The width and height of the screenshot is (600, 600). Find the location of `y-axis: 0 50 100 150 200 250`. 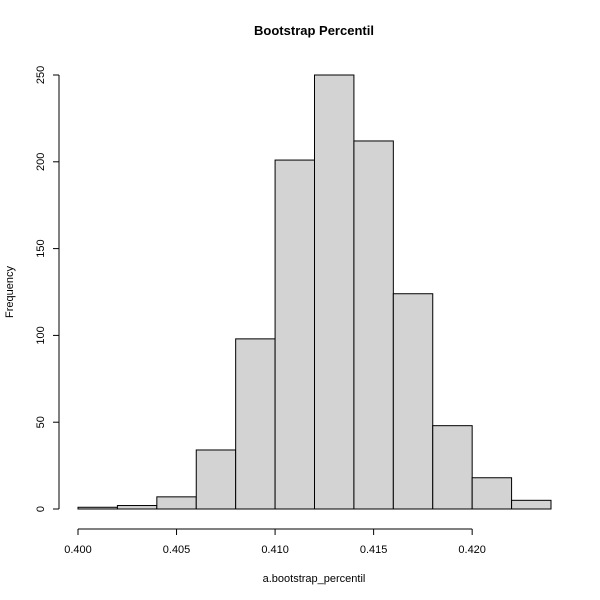

y-axis: 0 50 100 150 200 250 is located at coordinates (47, 289).